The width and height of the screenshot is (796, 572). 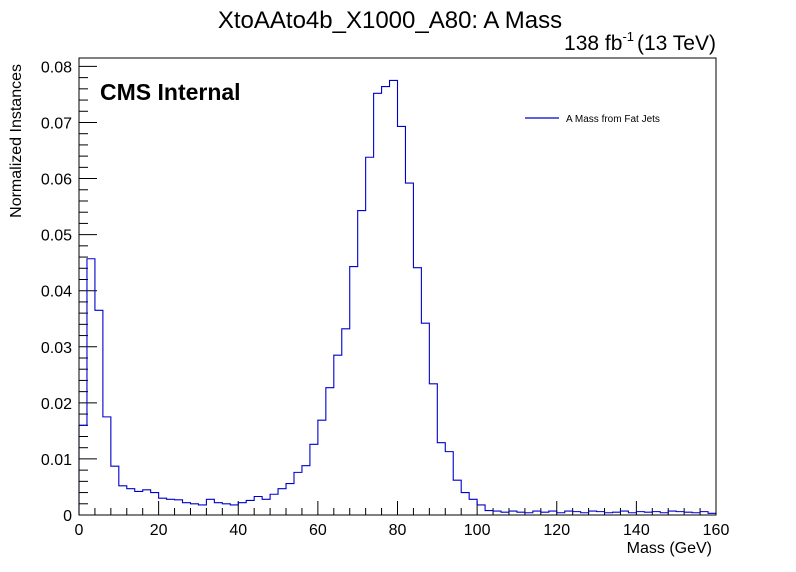 What do you see at coordinates (56, 348) in the screenshot?
I see `y-tick-label: 0.03` at bounding box center [56, 348].